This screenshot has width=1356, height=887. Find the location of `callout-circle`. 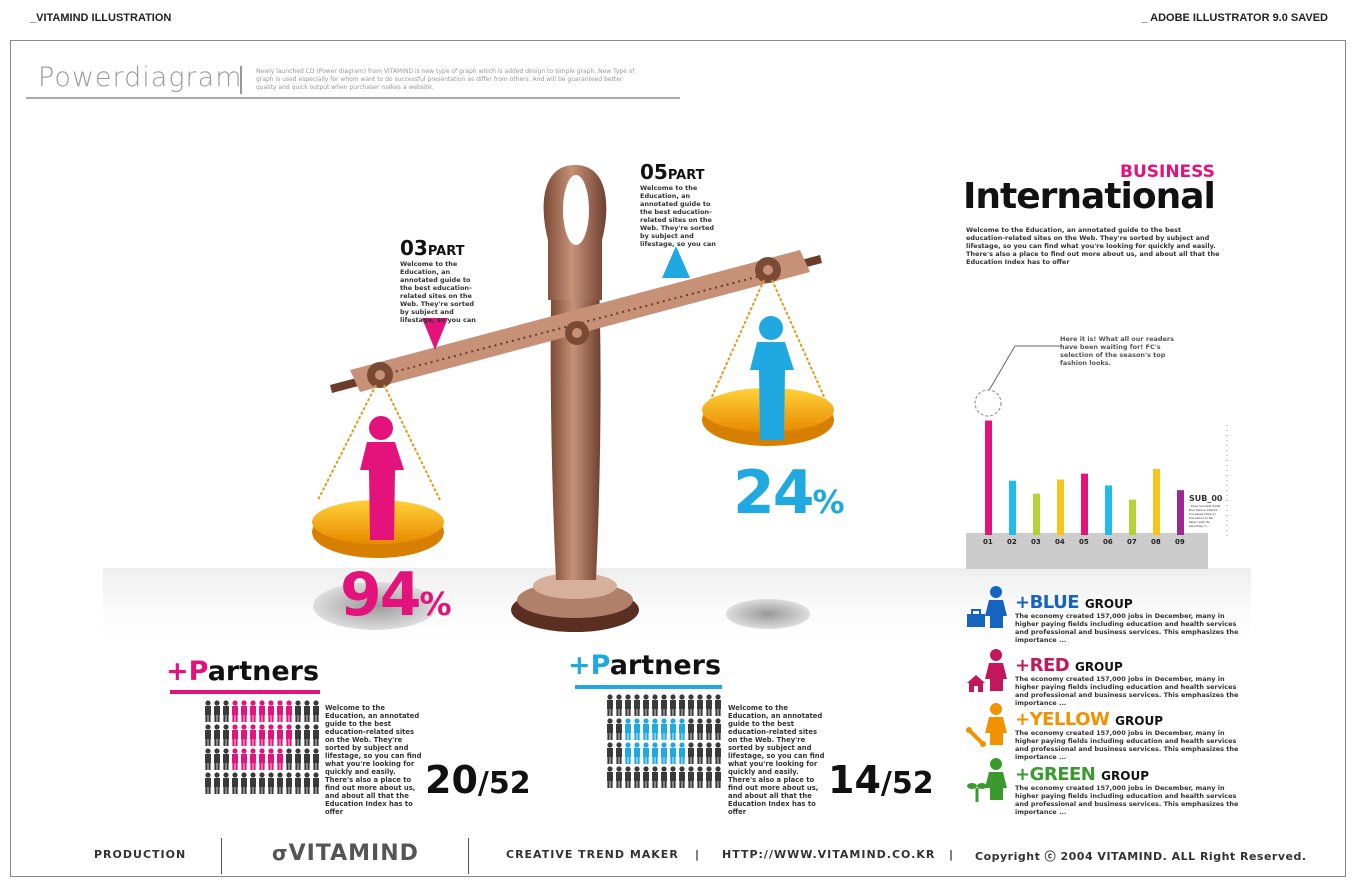

callout-circle is located at coordinates (988, 403).